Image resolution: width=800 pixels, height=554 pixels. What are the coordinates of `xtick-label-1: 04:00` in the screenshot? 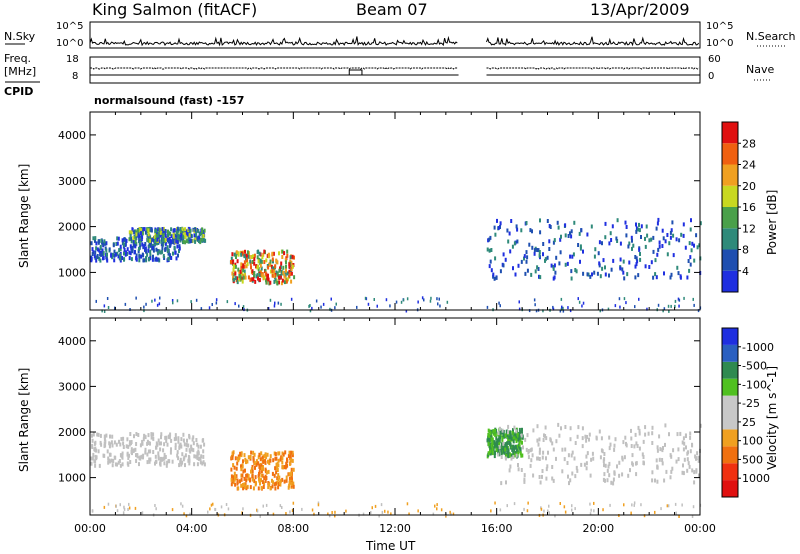 It's located at (192, 528).